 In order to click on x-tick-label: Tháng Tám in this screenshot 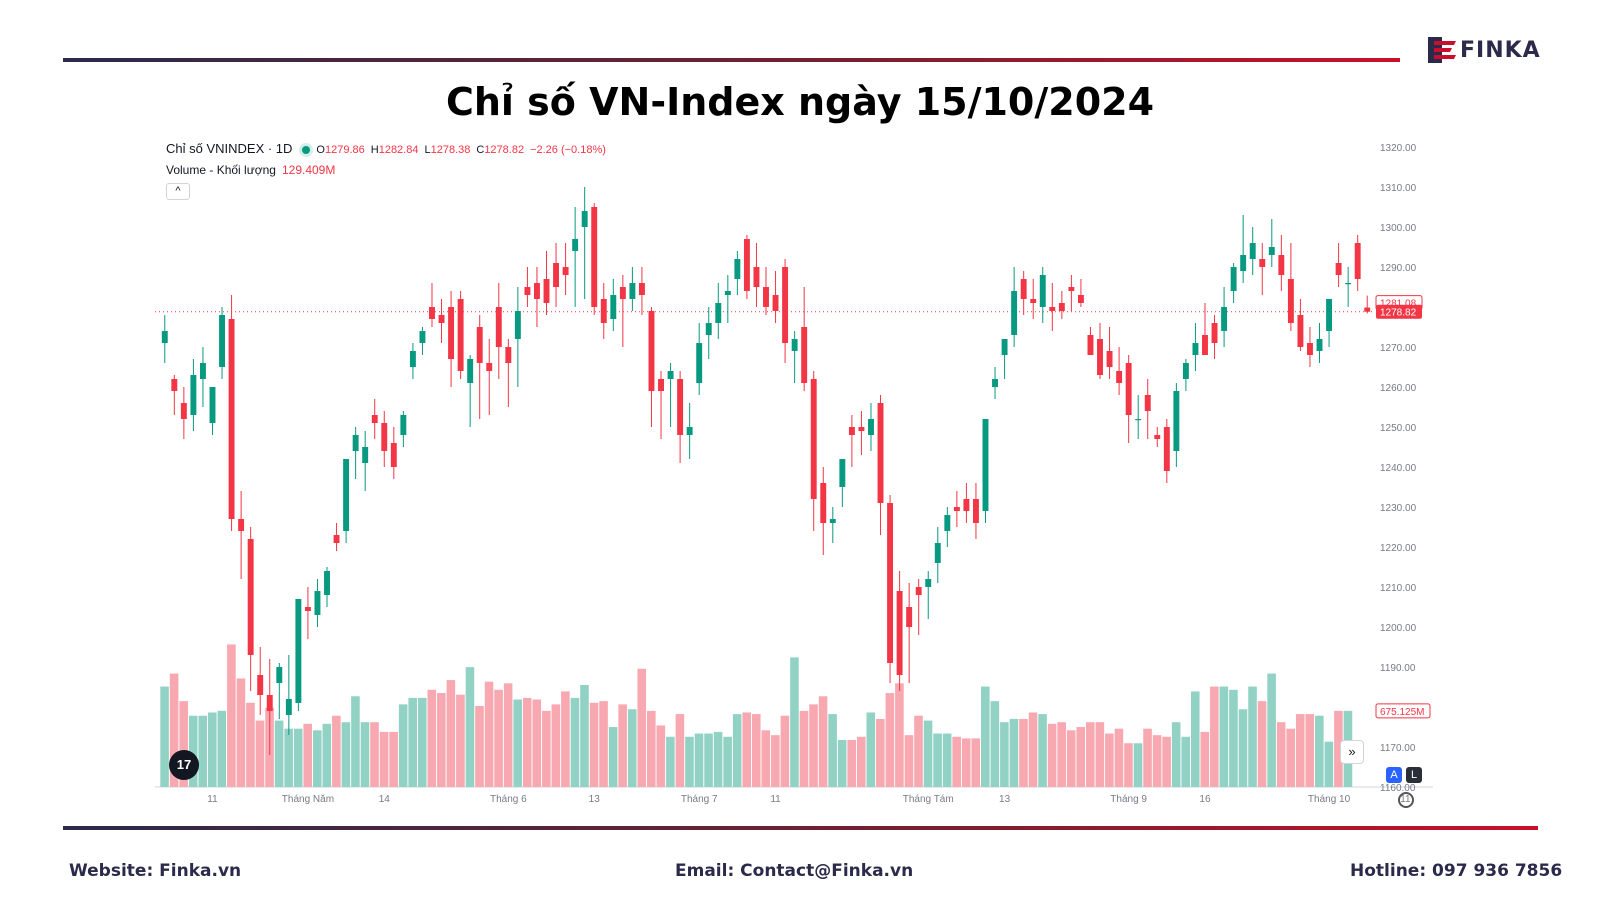, I will do `click(928, 799)`.